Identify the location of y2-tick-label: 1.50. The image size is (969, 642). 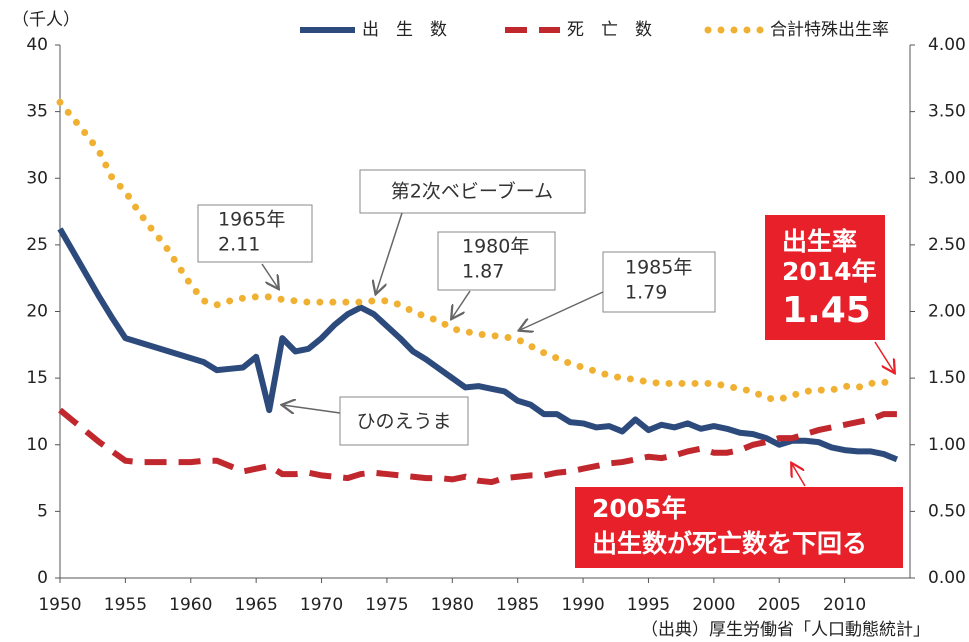
(947, 378).